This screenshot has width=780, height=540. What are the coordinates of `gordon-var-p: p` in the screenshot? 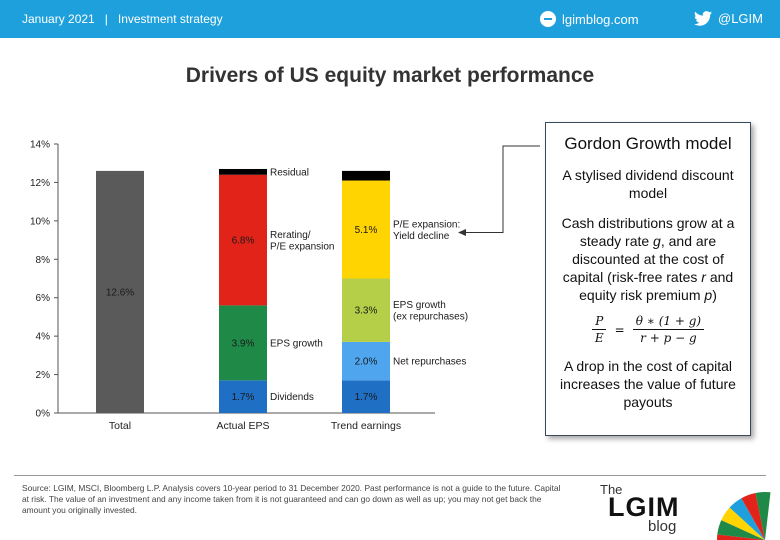 It's located at (708, 295).